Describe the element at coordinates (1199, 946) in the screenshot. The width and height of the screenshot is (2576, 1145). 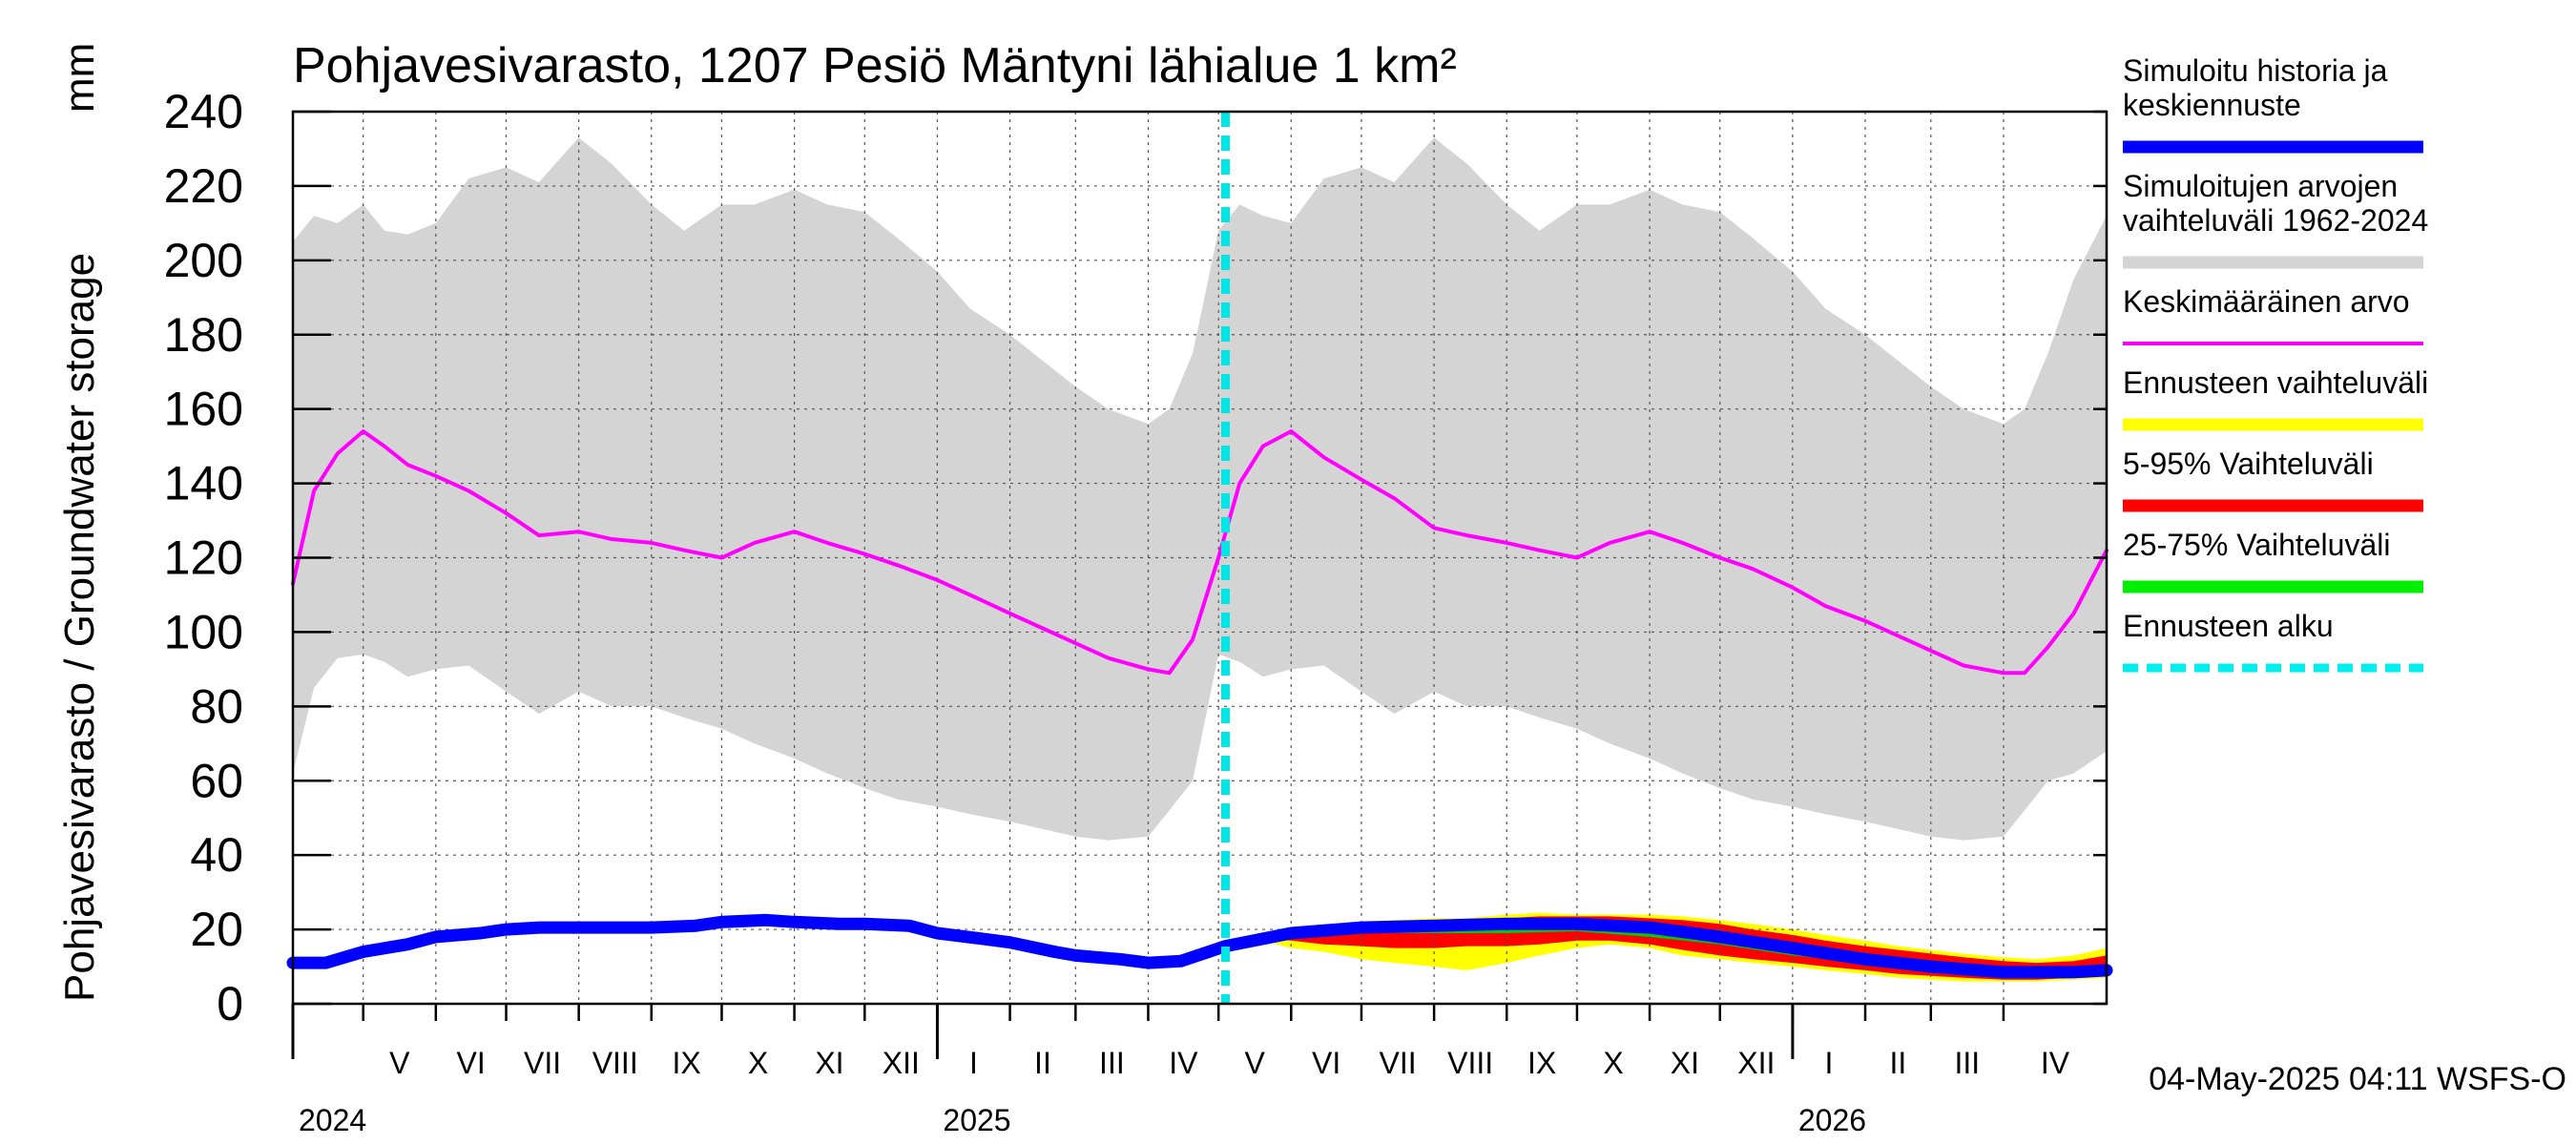
I see `line-simuloitu-historia-ja-keskiennuste` at that location.